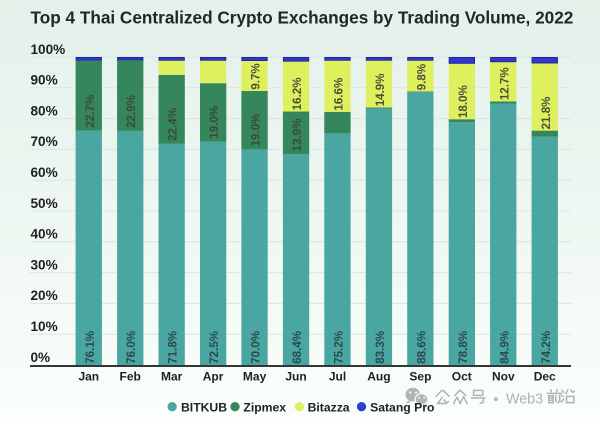 The height and width of the screenshot is (427, 600). I want to click on svg-text: 68.4%, so click(297, 347).